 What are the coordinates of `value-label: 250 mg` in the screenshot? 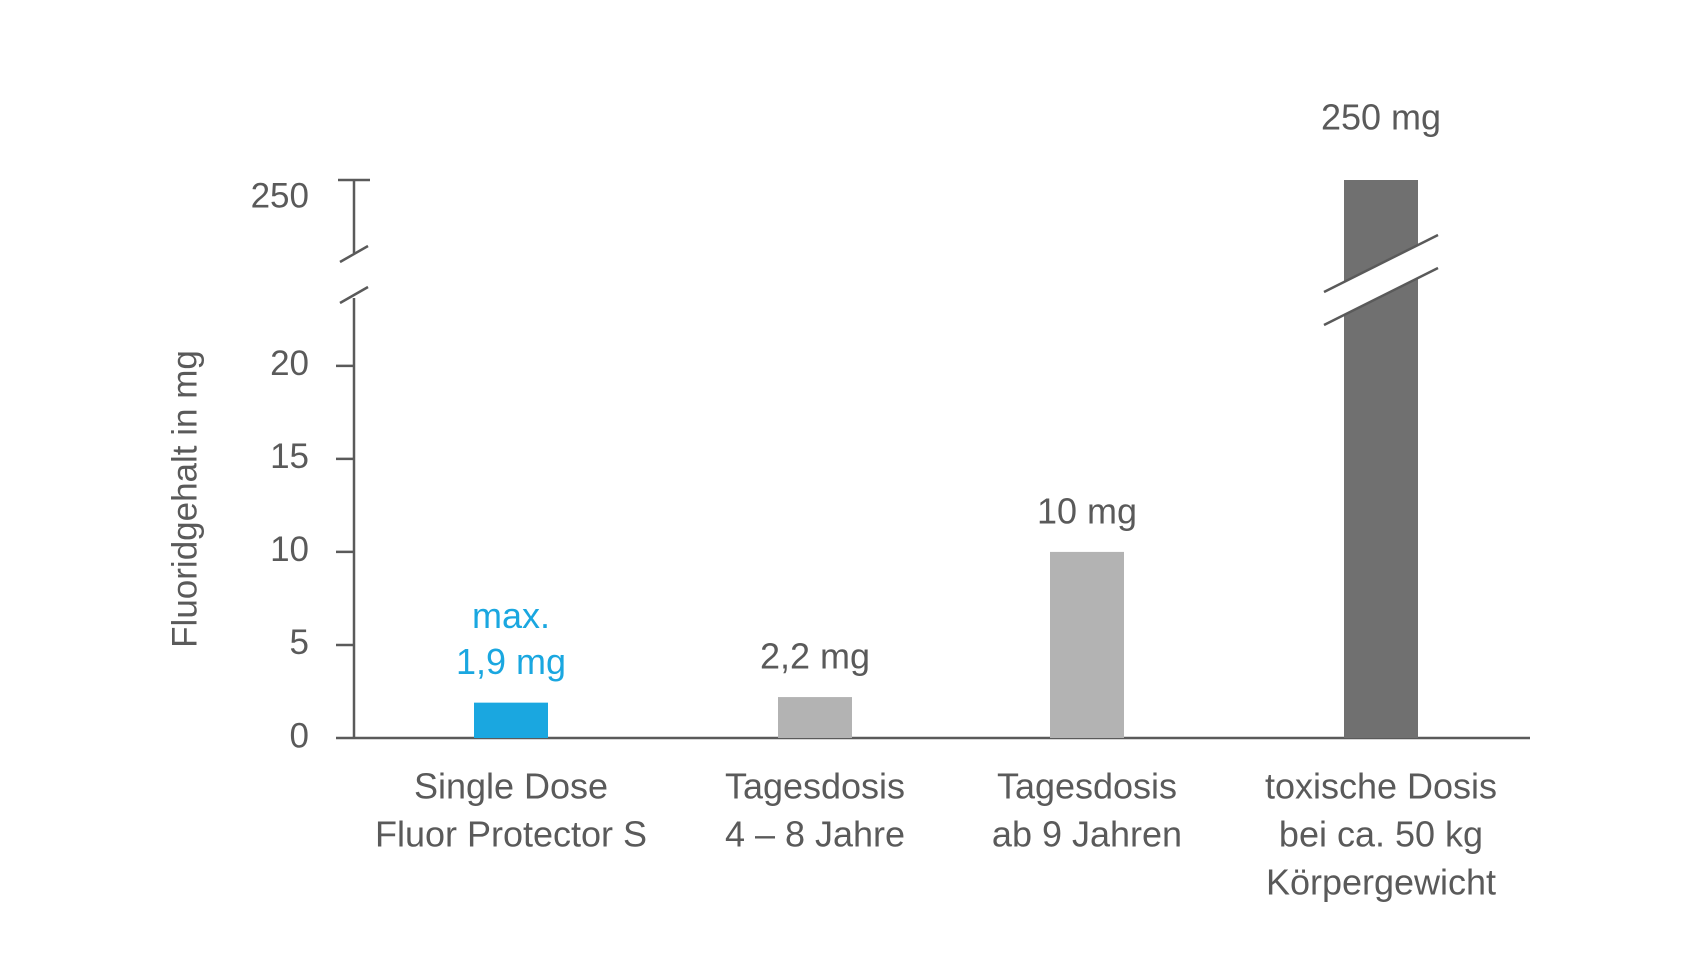 It's located at (1381, 117).